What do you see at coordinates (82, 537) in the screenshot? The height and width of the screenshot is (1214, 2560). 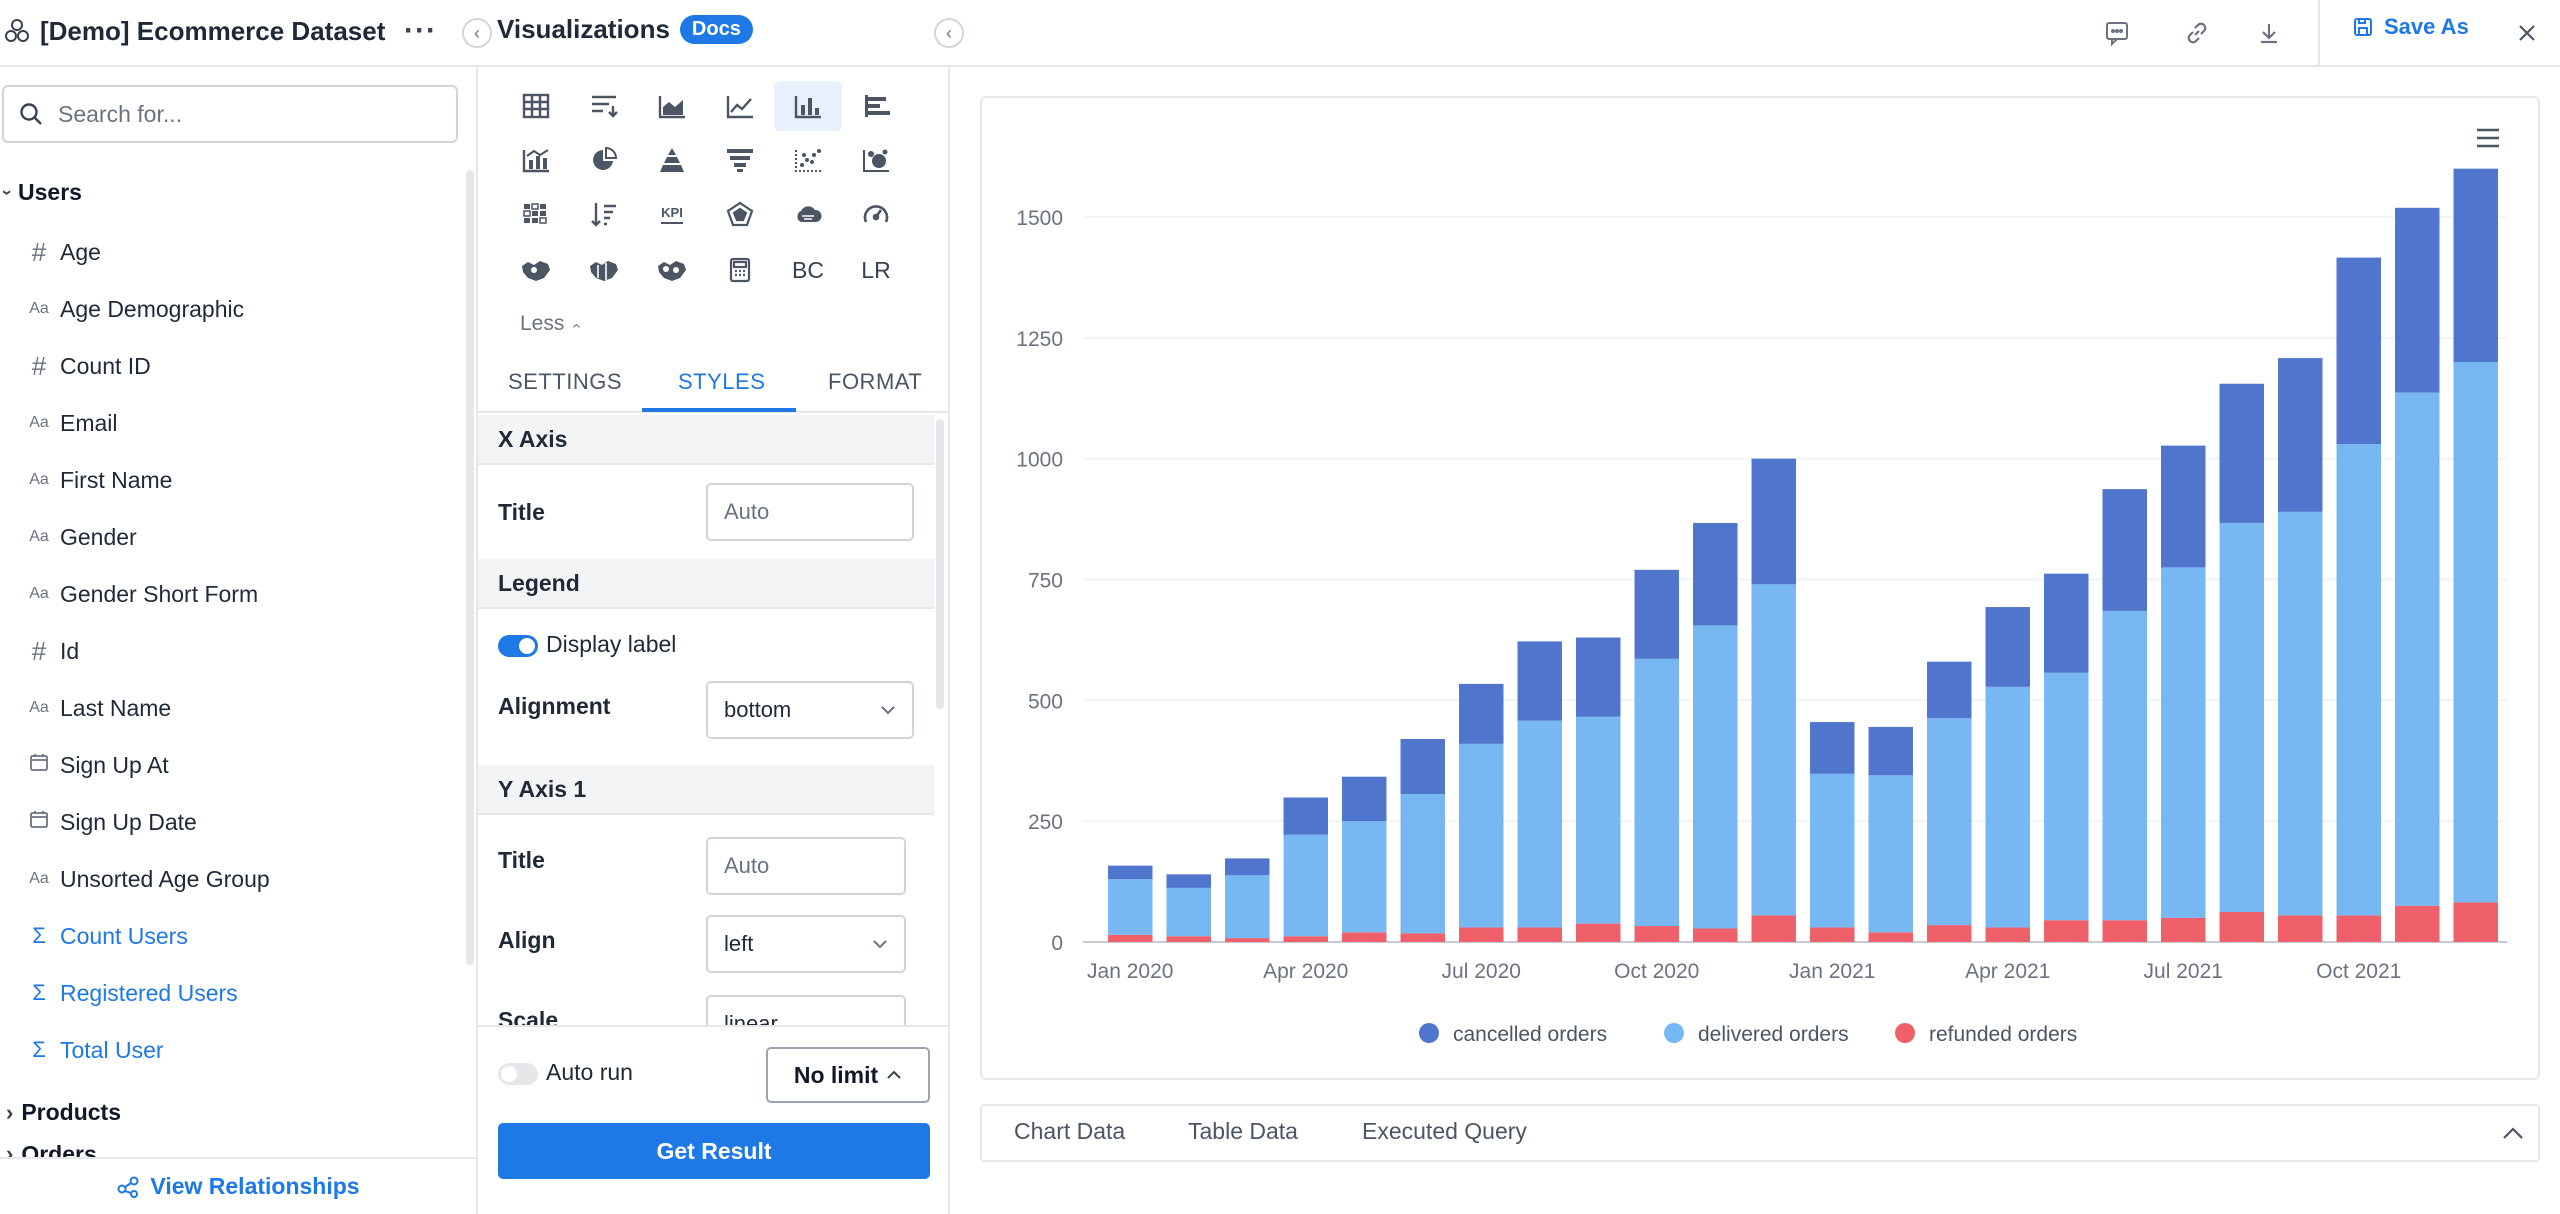 I see `field-item: Aa Gender` at bounding box center [82, 537].